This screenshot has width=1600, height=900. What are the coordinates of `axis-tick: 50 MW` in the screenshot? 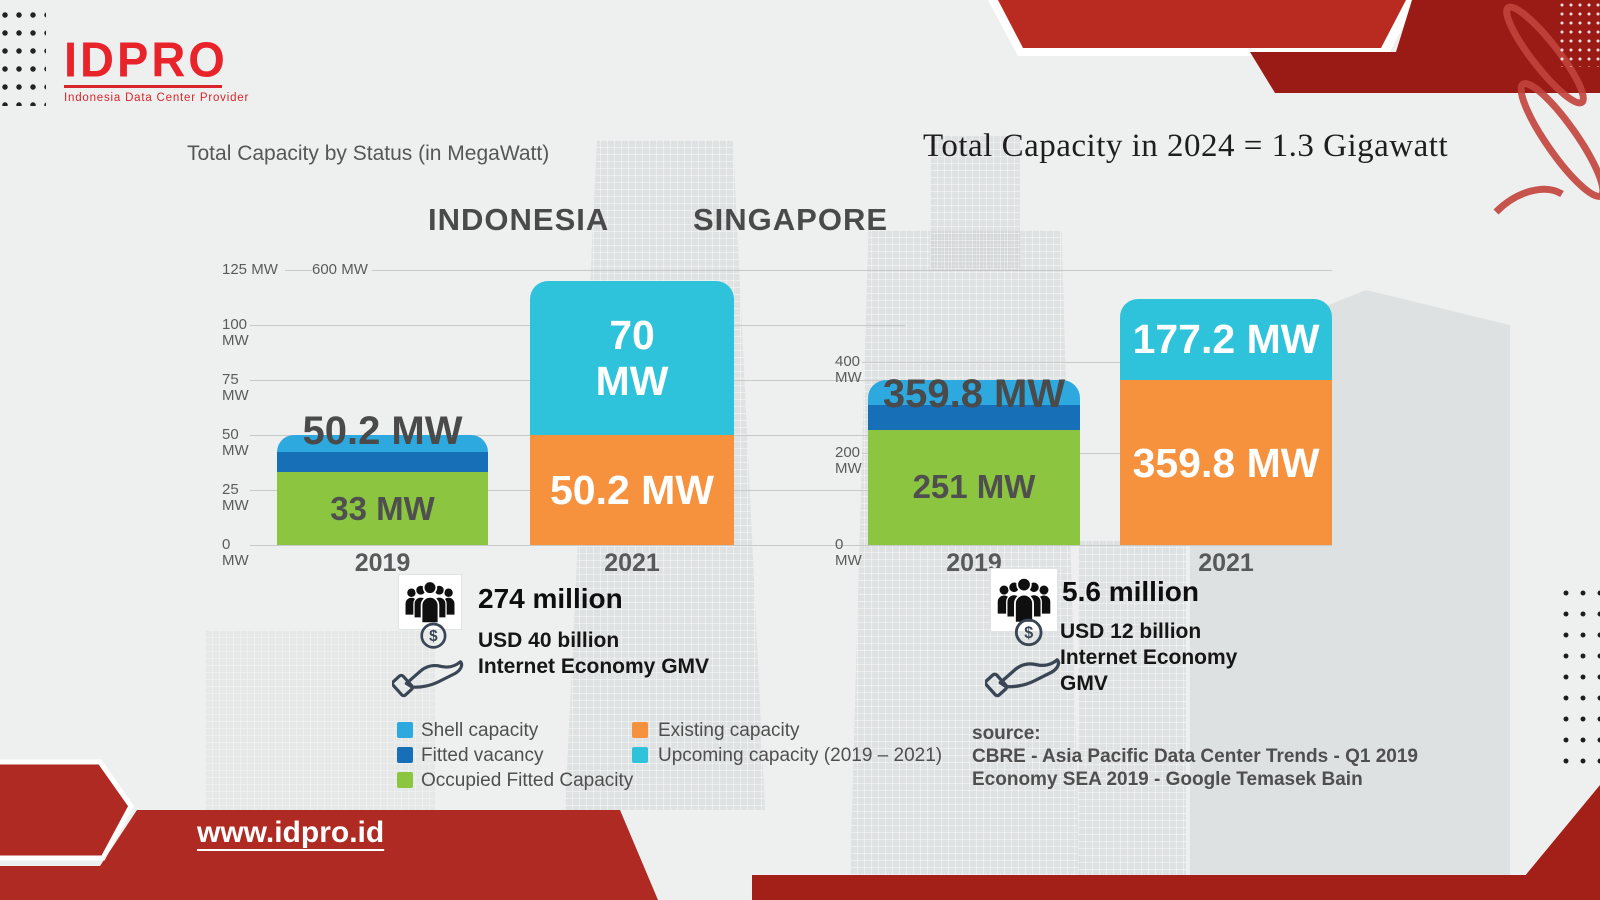 It's located at (235, 442).